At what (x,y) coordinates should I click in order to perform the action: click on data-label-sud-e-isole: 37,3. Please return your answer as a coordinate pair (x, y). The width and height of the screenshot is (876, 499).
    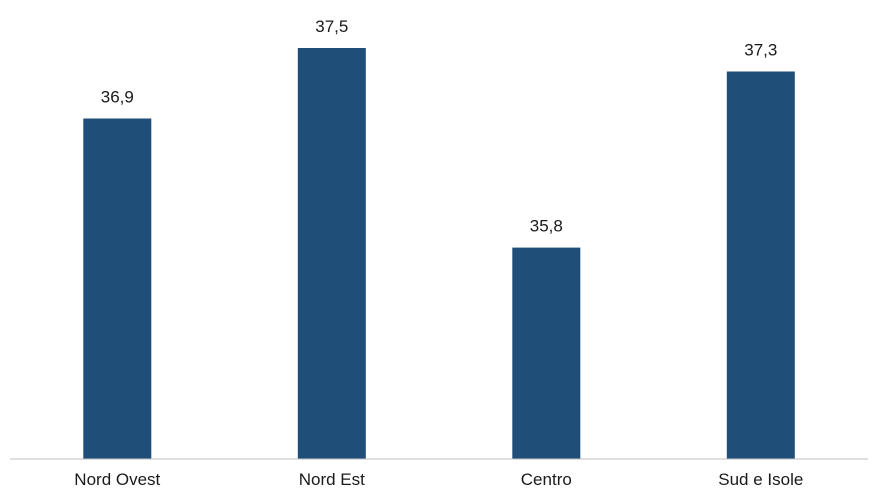
    Looking at the image, I should click on (760, 50).